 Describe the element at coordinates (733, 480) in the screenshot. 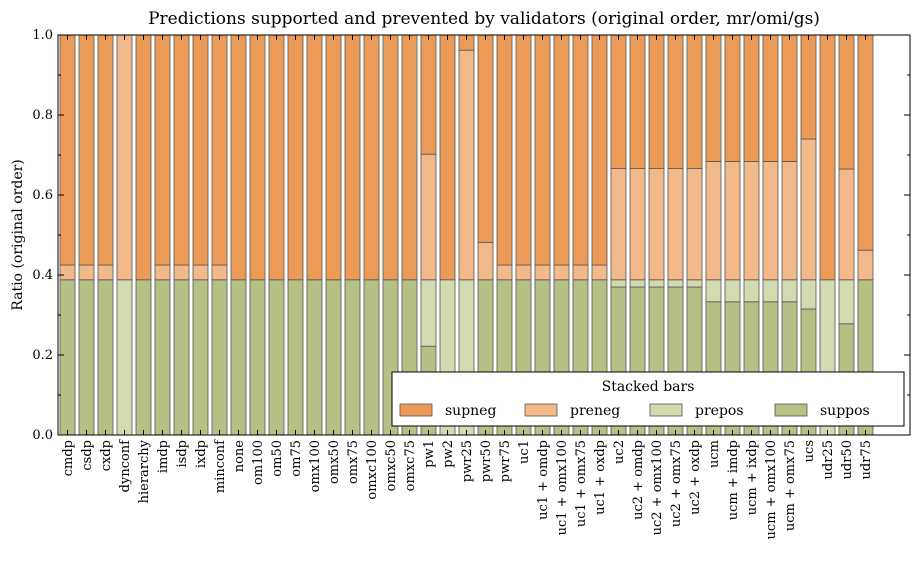

I see `x-tick-label: ucm + imdp` at that location.